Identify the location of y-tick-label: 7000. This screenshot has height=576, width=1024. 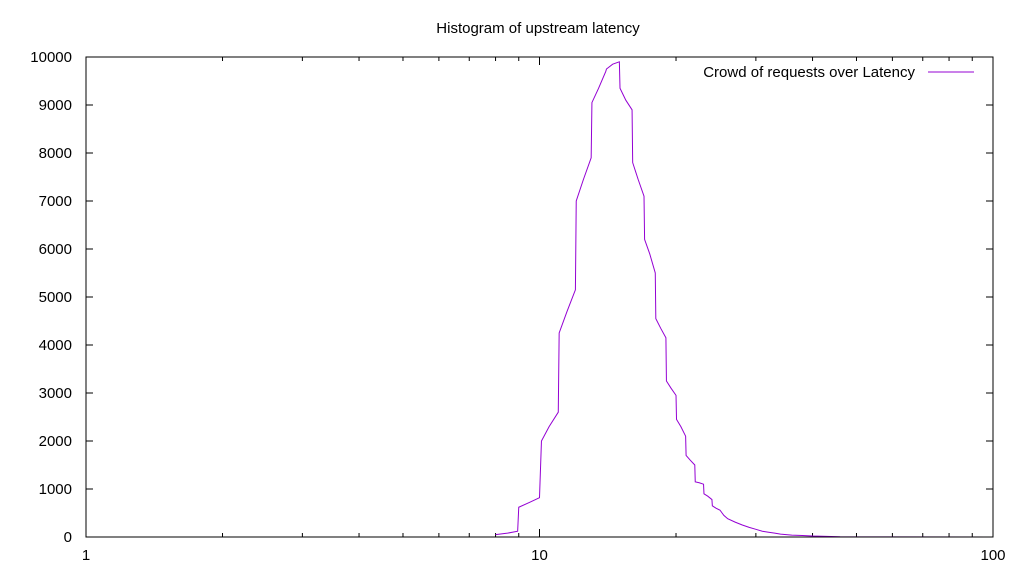
(55, 201).